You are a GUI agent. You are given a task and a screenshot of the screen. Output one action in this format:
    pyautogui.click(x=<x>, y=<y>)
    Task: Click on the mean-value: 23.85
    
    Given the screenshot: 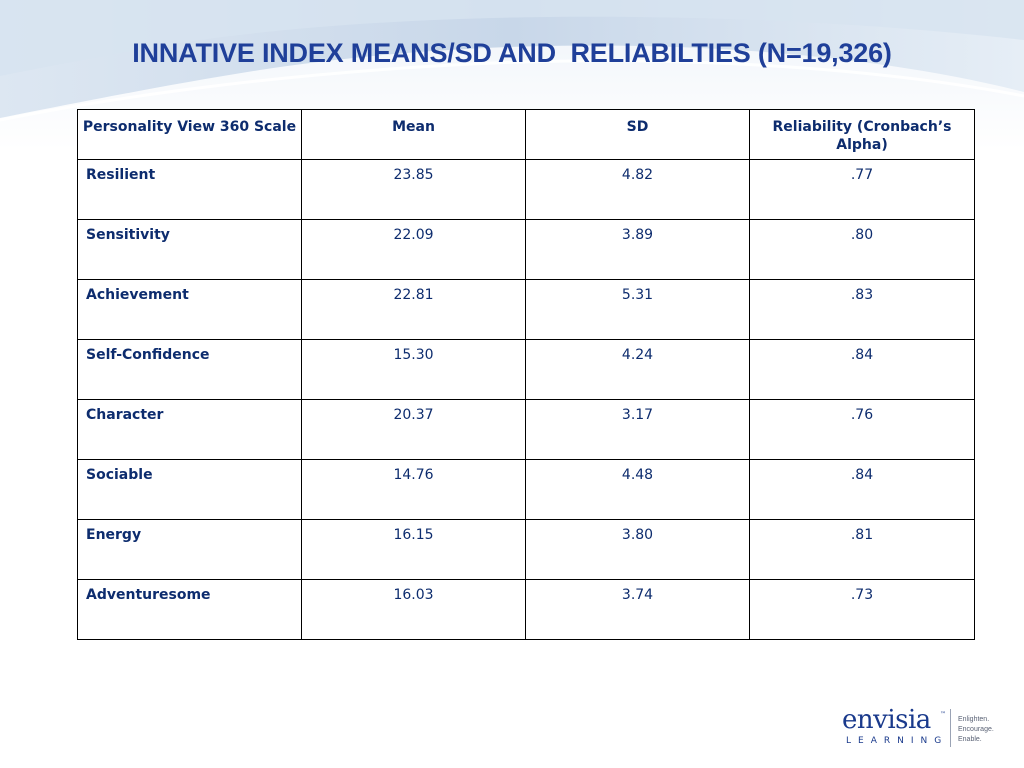 What is the action you would take?
    pyautogui.click(x=413, y=189)
    